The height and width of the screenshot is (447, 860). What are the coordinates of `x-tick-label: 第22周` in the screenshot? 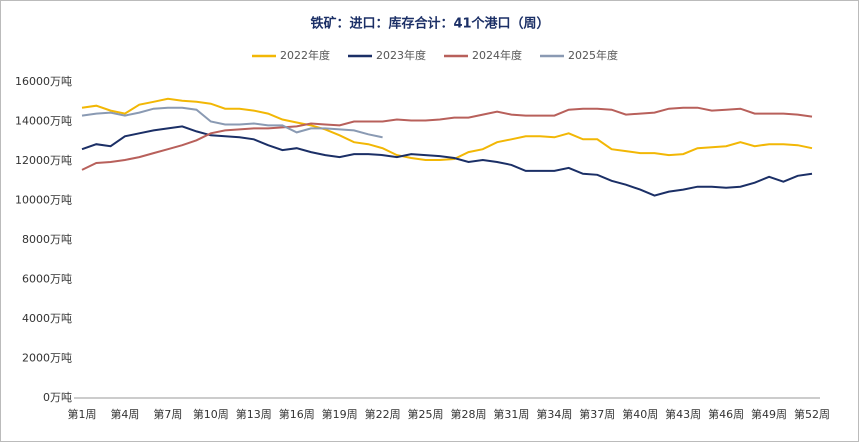 It's located at (383, 414).